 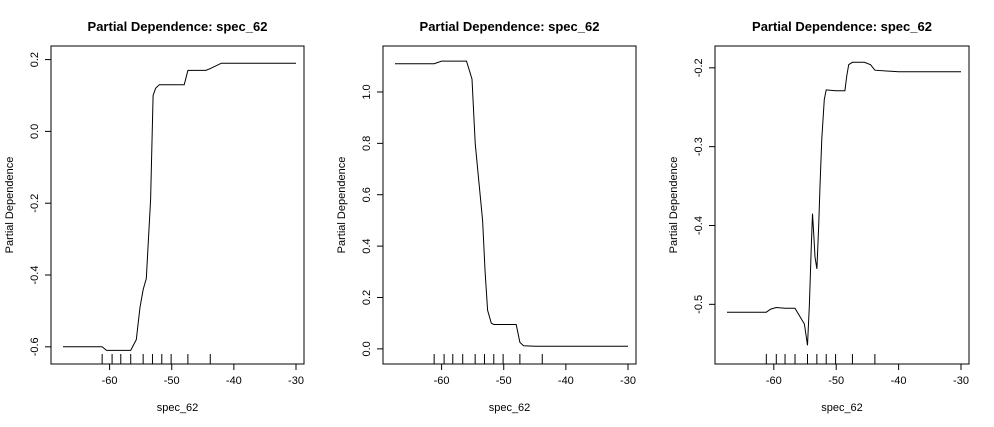 What do you see at coordinates (367, 194) in the screenshot?
I see `y-tick-label: 0.6` at bounding box center [367, 194].